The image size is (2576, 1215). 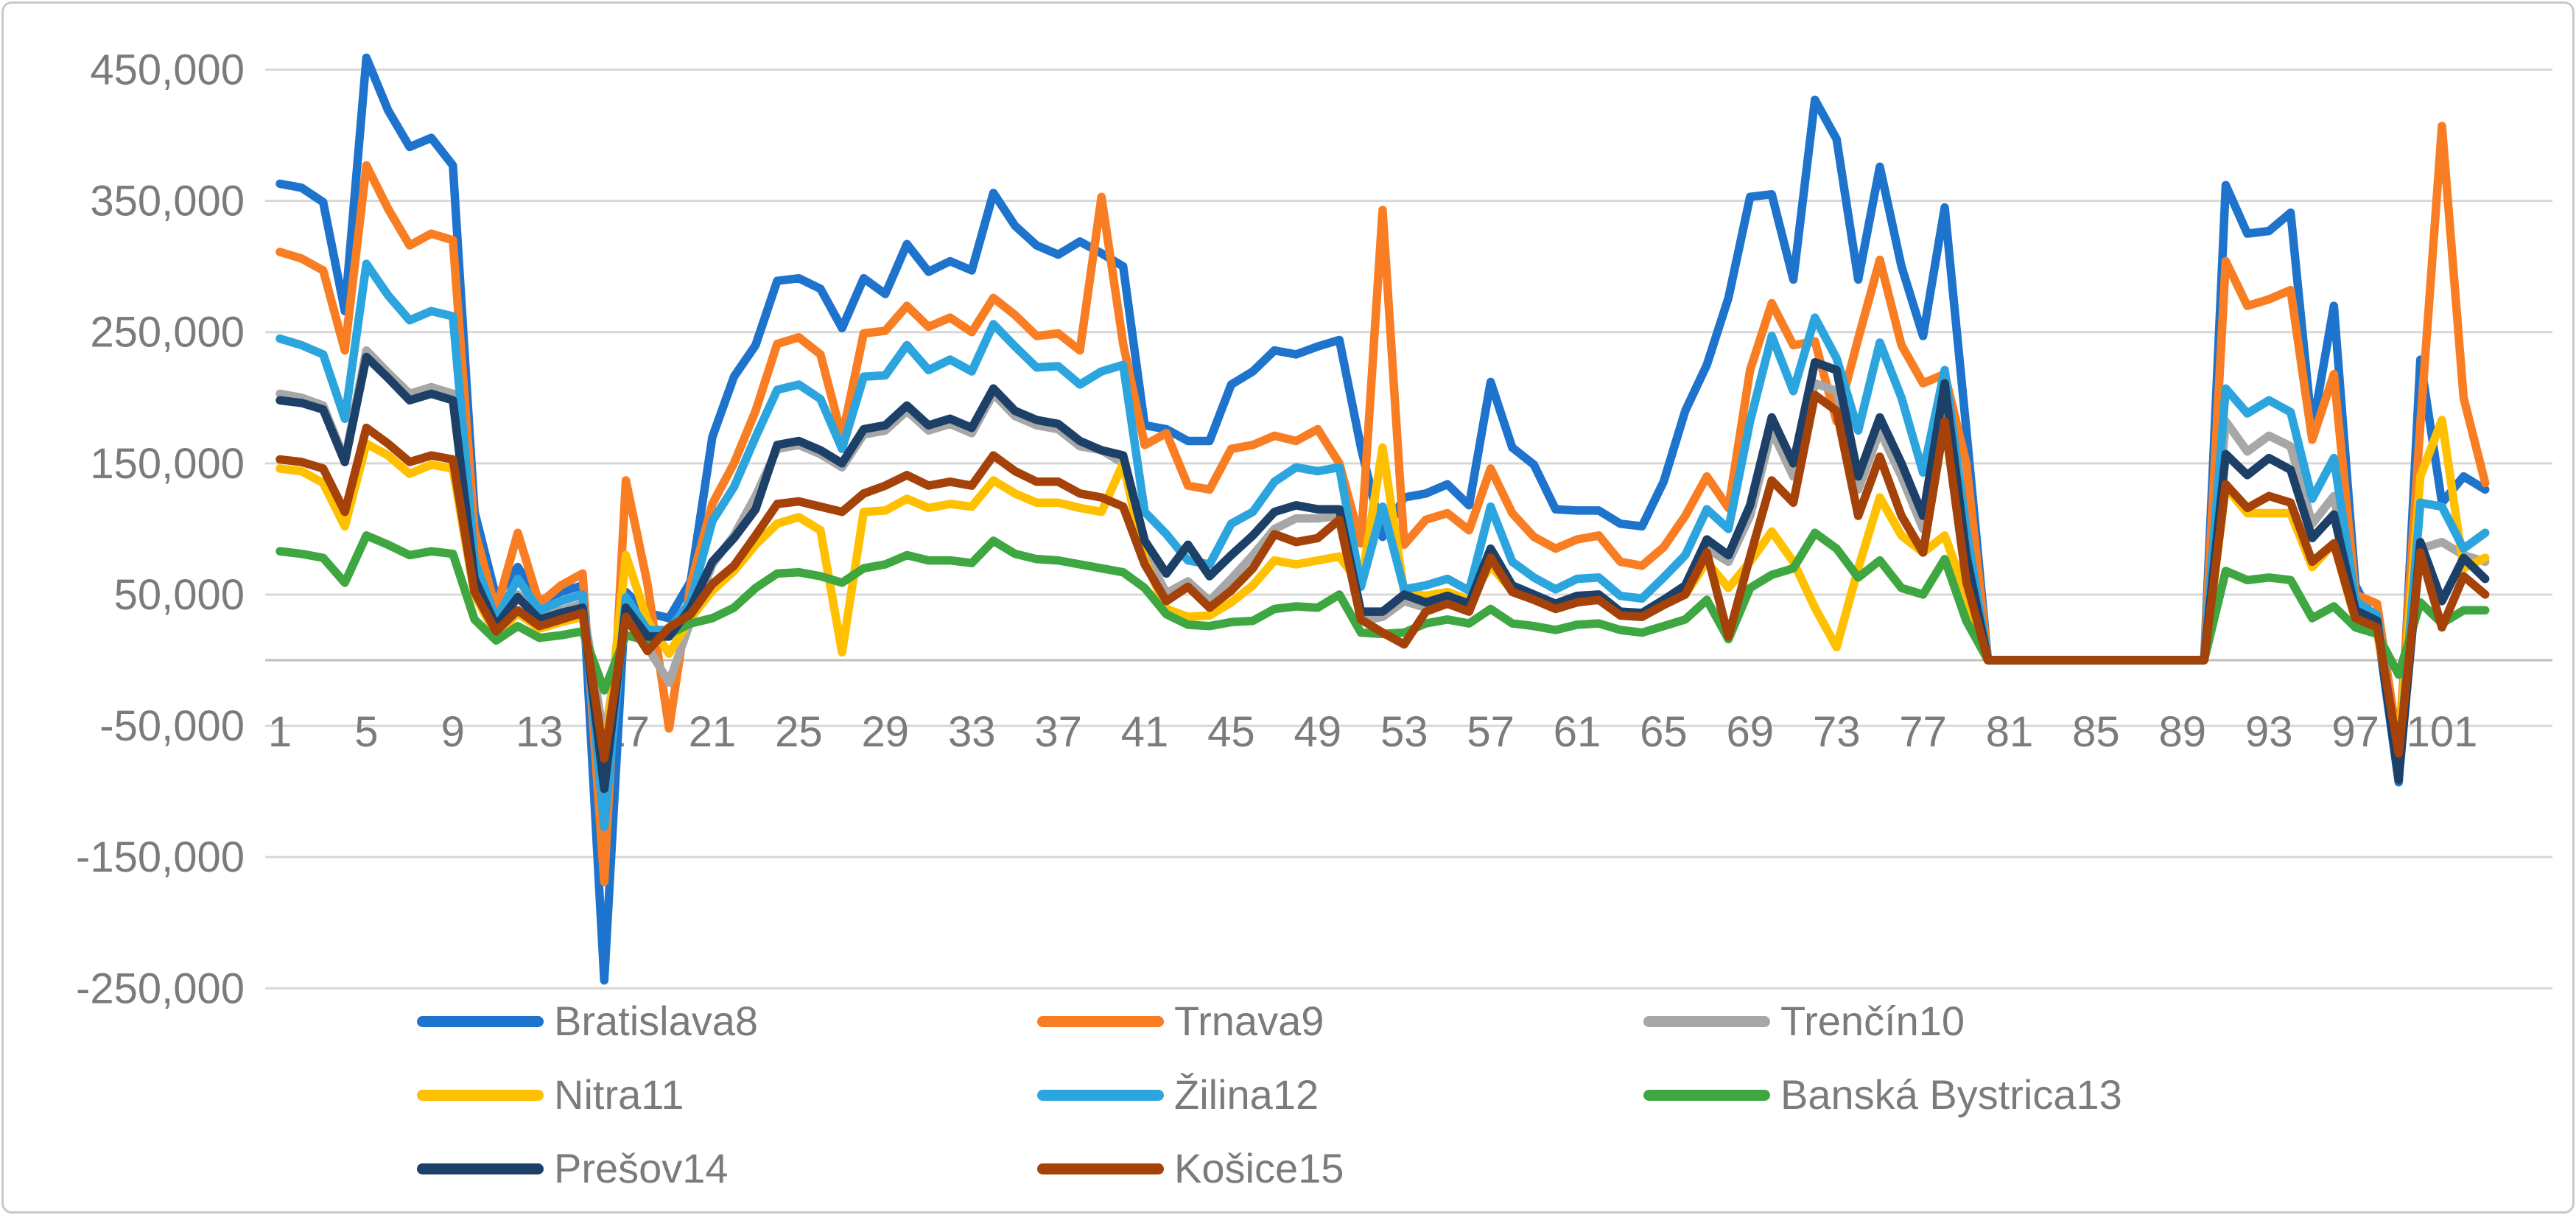 I want to click on x-tick-label-61: 61, so click(x=1577, y=732).